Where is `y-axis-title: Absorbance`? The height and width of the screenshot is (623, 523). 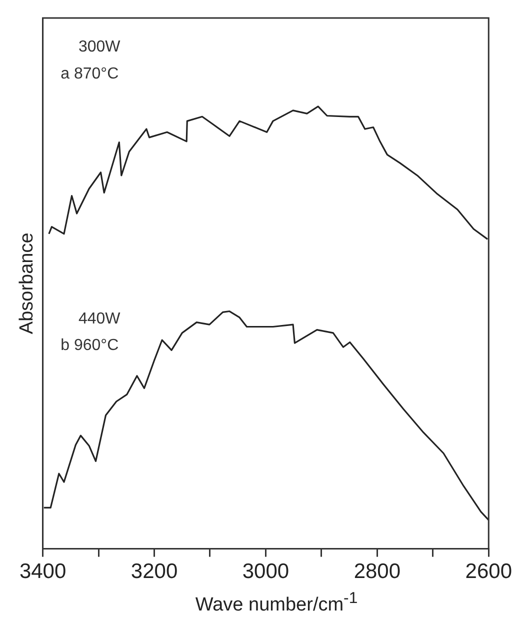
y-axis-title: Absorbance is located at coordinates (27, 283).